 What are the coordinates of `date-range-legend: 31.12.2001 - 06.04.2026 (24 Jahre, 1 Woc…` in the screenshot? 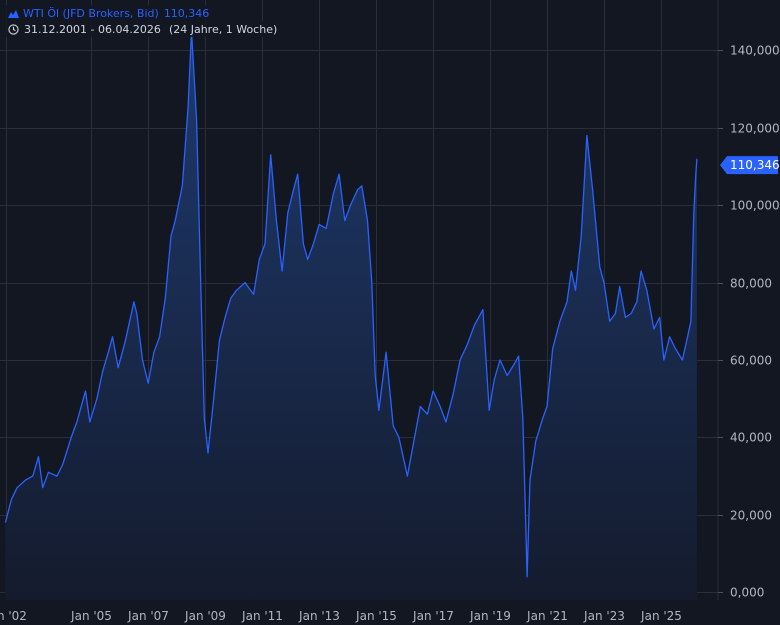 It's located at (143, 29).